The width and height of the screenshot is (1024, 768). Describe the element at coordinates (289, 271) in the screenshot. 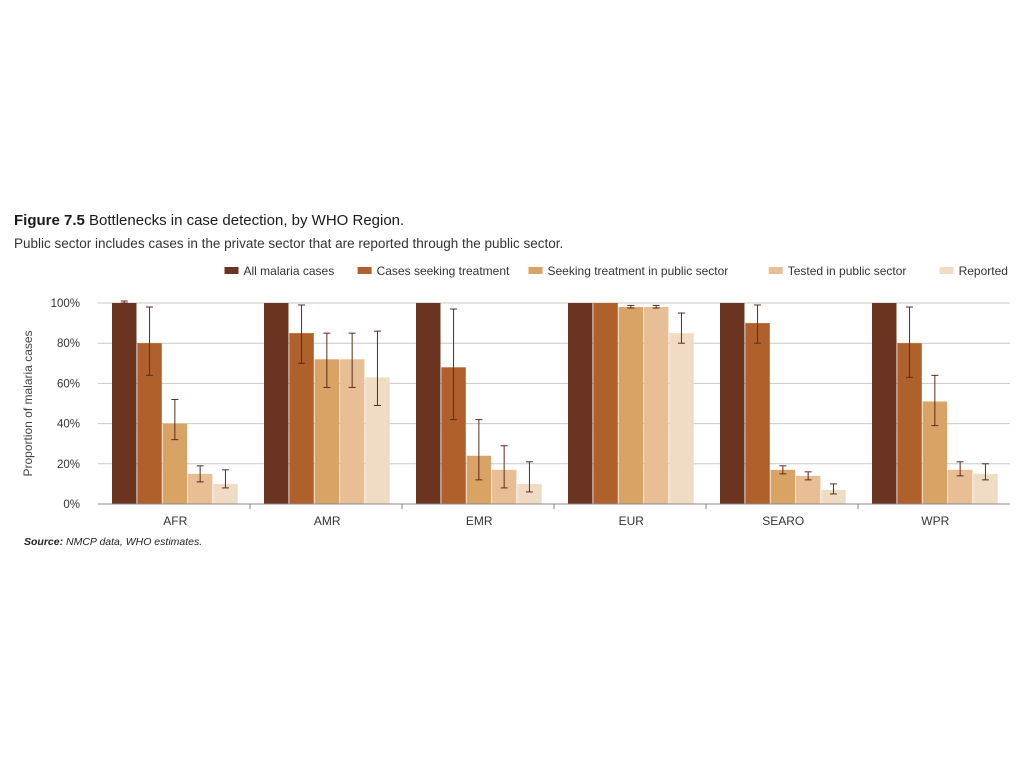

I see `legend-entry: All malaria cases` at that location.